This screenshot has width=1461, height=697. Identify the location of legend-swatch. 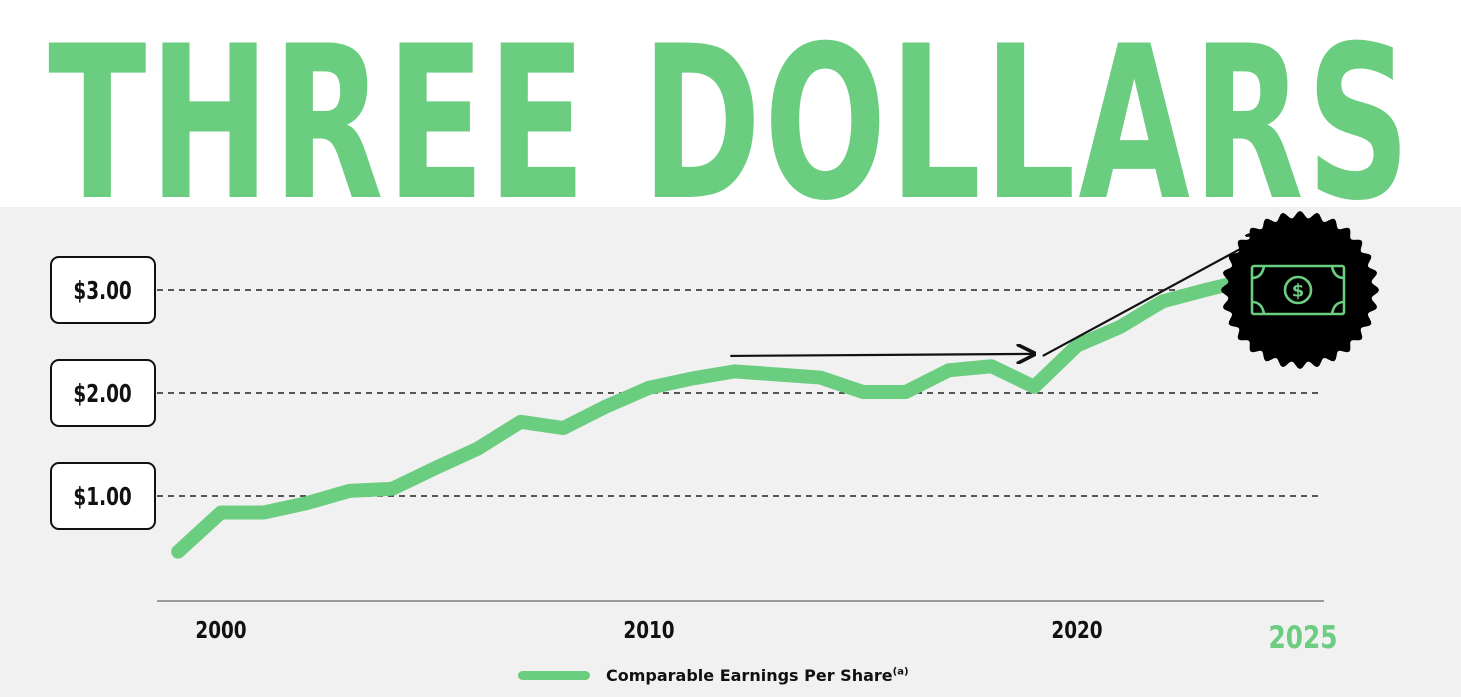
(554, 675).